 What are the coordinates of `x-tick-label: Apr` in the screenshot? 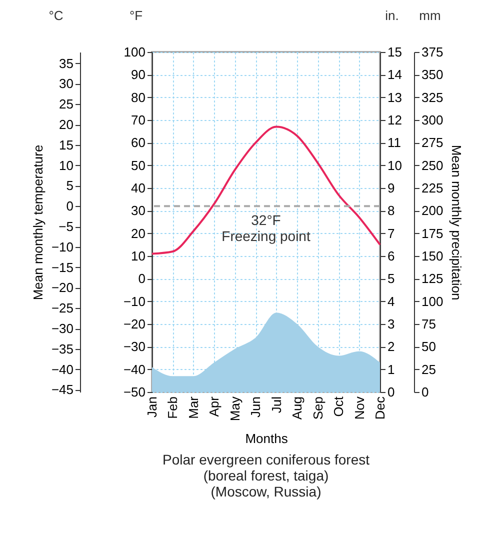 It's located at (214, 406).